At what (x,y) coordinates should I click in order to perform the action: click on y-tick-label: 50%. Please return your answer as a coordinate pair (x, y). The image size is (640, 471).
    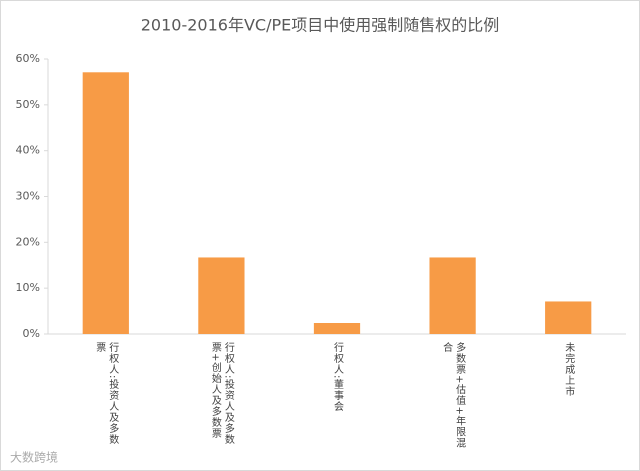
    Looking at the image, I should click on (28, 104).